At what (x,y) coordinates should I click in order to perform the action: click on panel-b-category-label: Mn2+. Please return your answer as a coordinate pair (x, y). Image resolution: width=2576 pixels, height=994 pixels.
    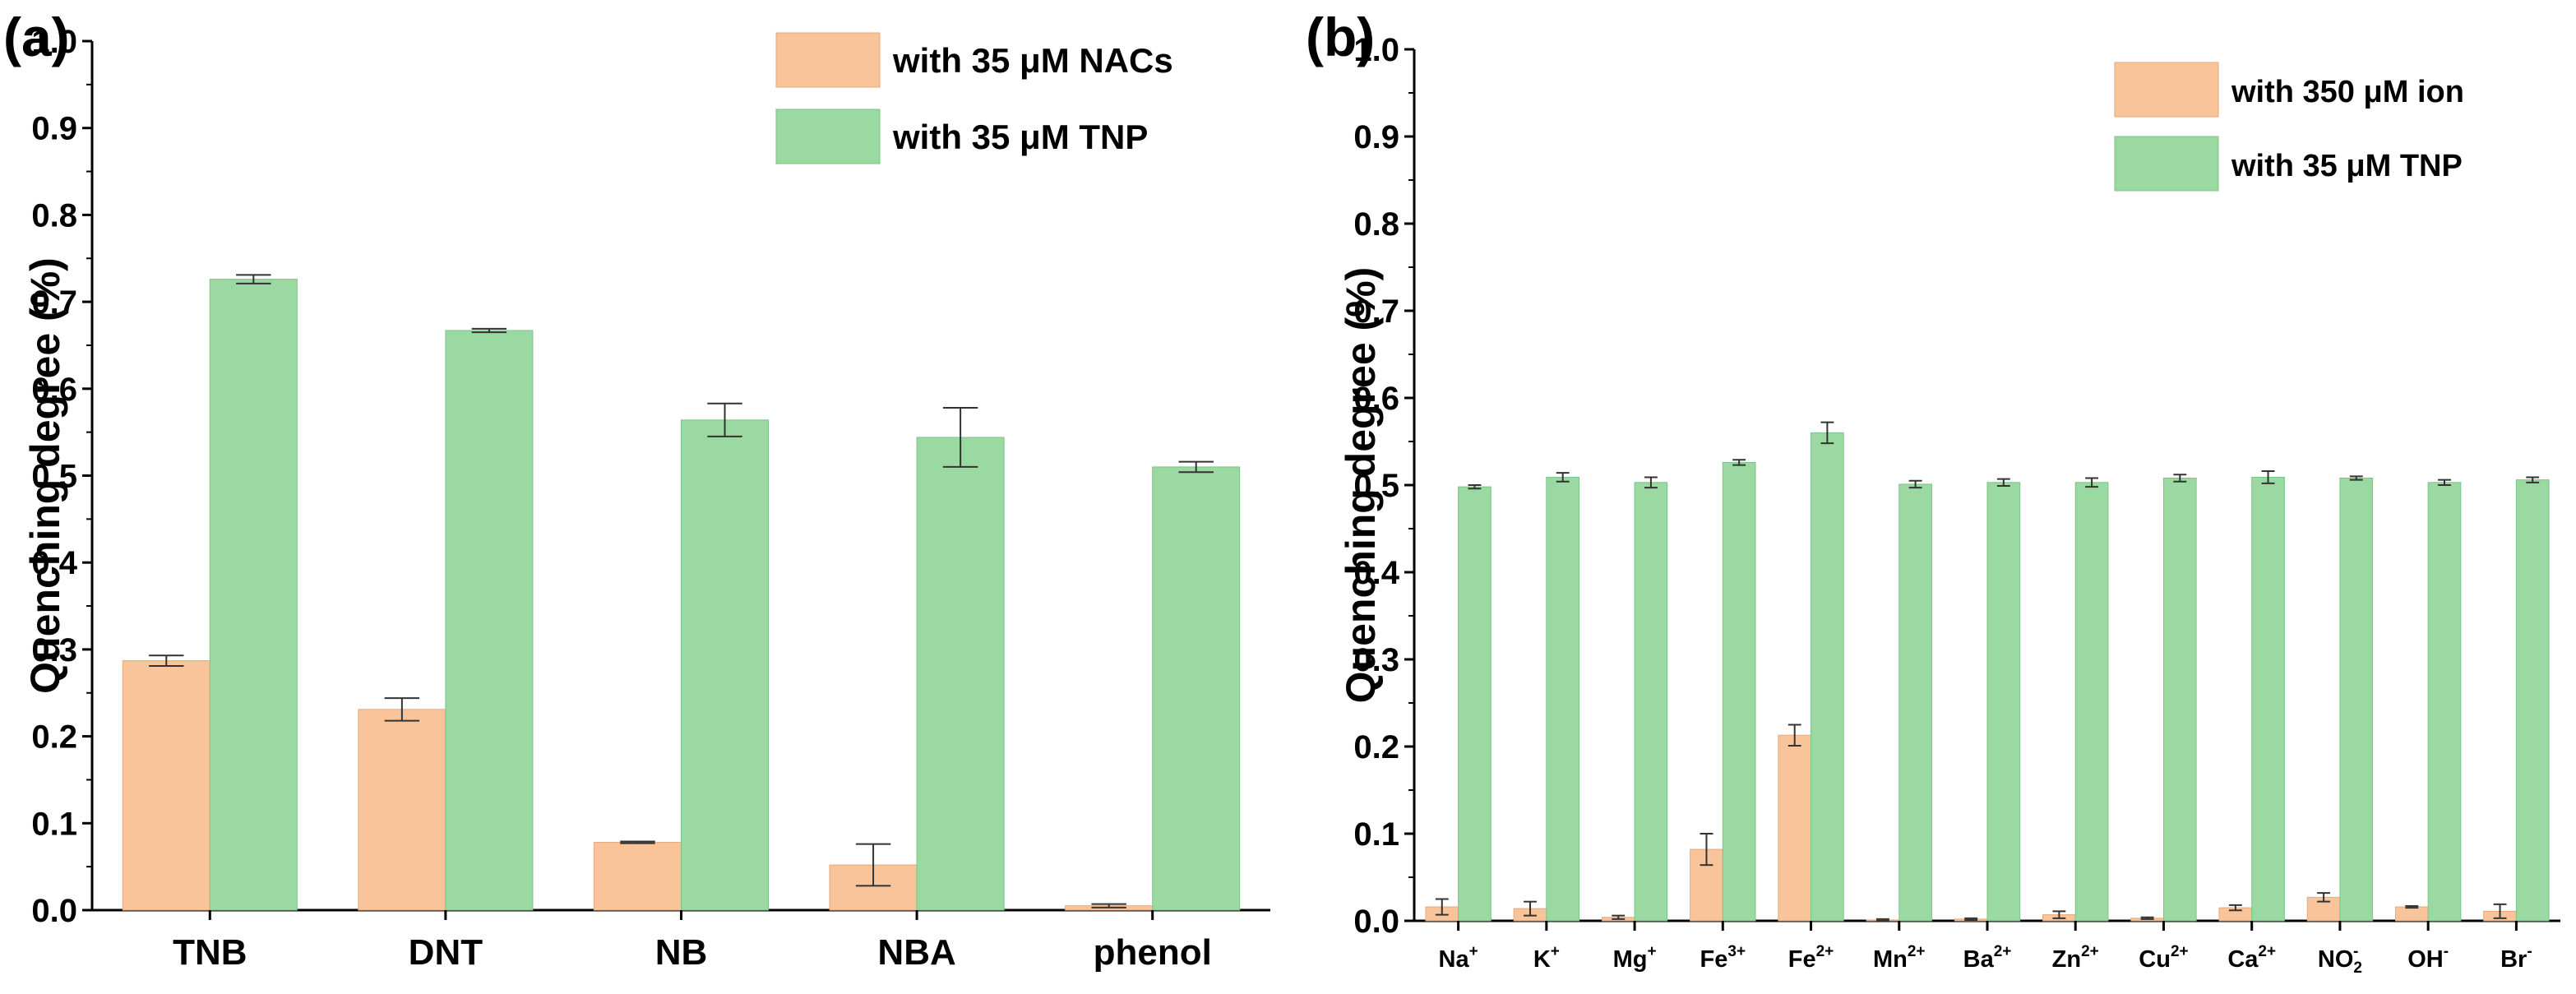
    Looking at the image, I should click on (1899, 958).